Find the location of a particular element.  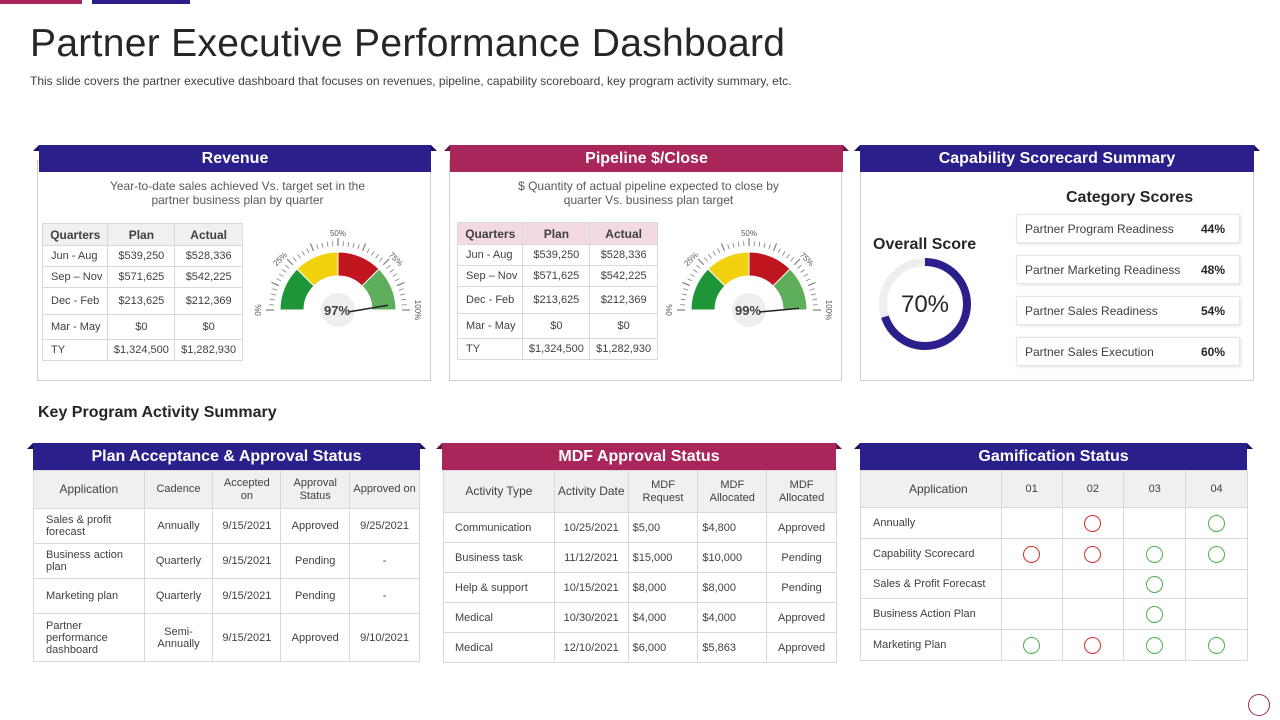

gamification-col-02: 02 is located at coordinates (1093, 489).